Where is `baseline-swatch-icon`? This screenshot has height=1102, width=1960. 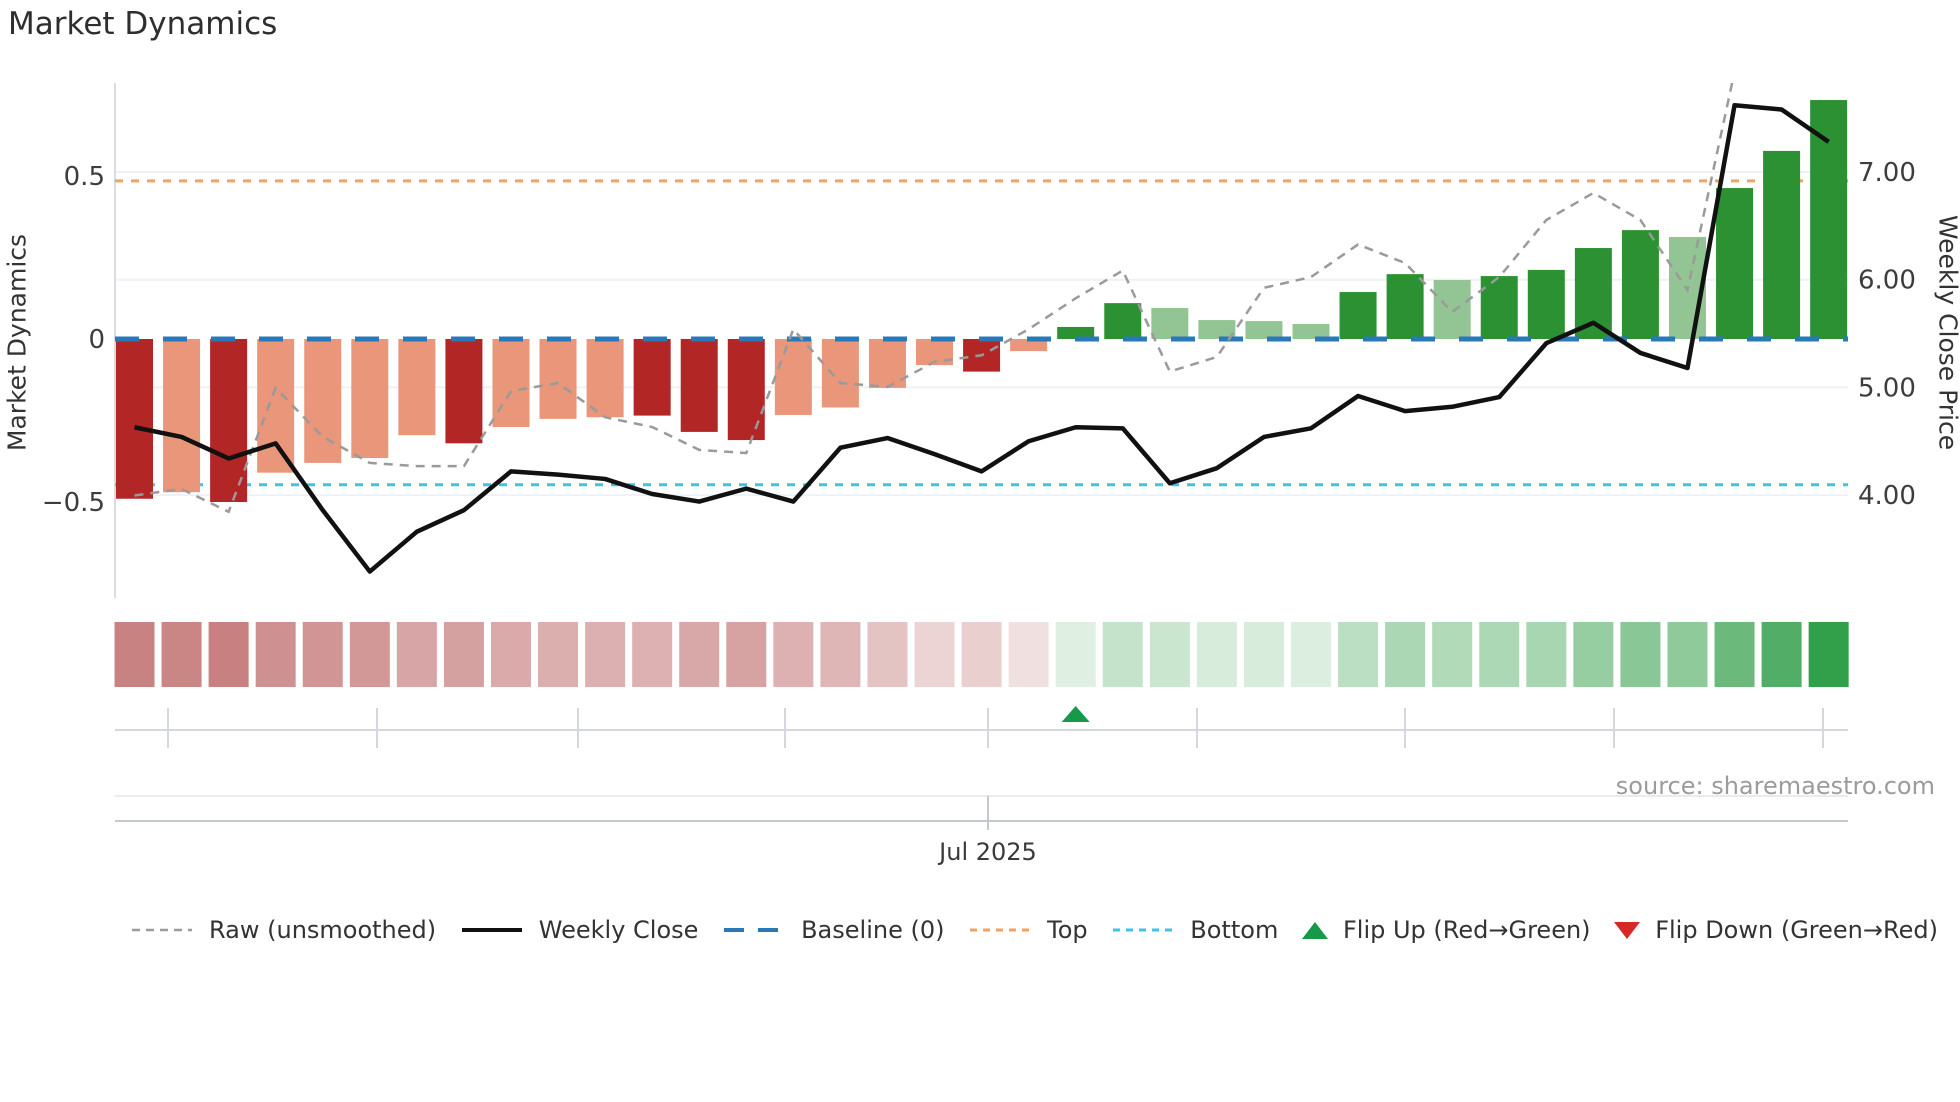 baseline-swatch-icon is located at coordinates (754, 930).